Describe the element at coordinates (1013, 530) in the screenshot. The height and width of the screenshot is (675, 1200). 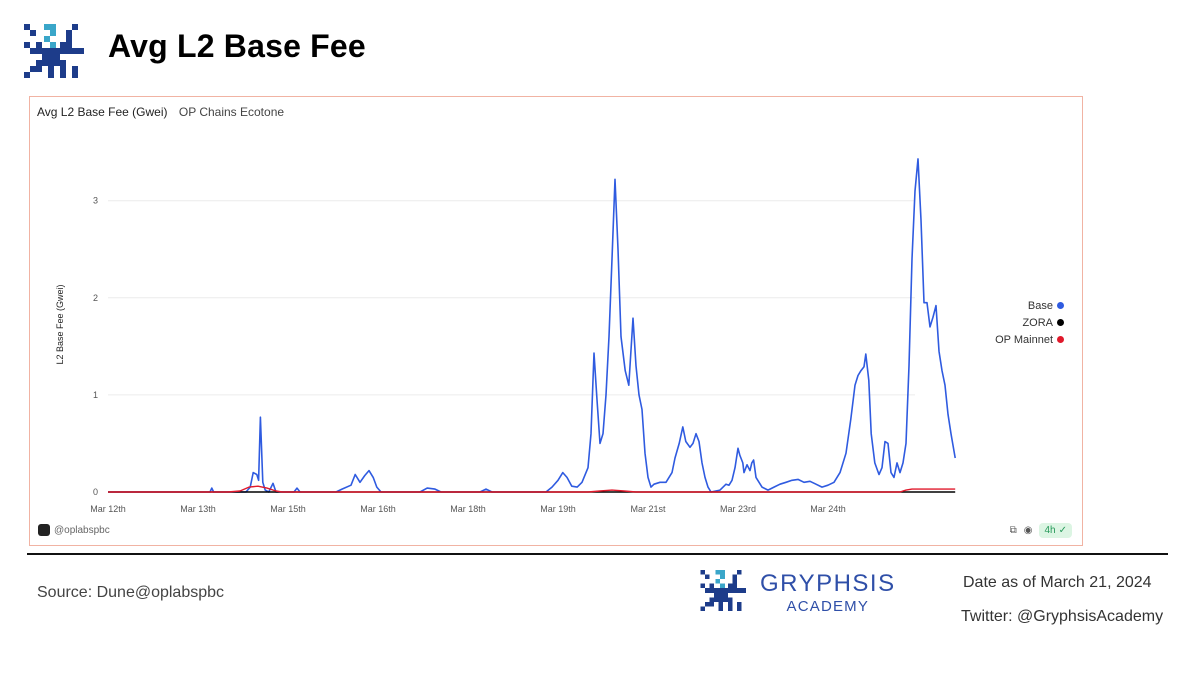
I see `link-icon: ⧉` at that location.